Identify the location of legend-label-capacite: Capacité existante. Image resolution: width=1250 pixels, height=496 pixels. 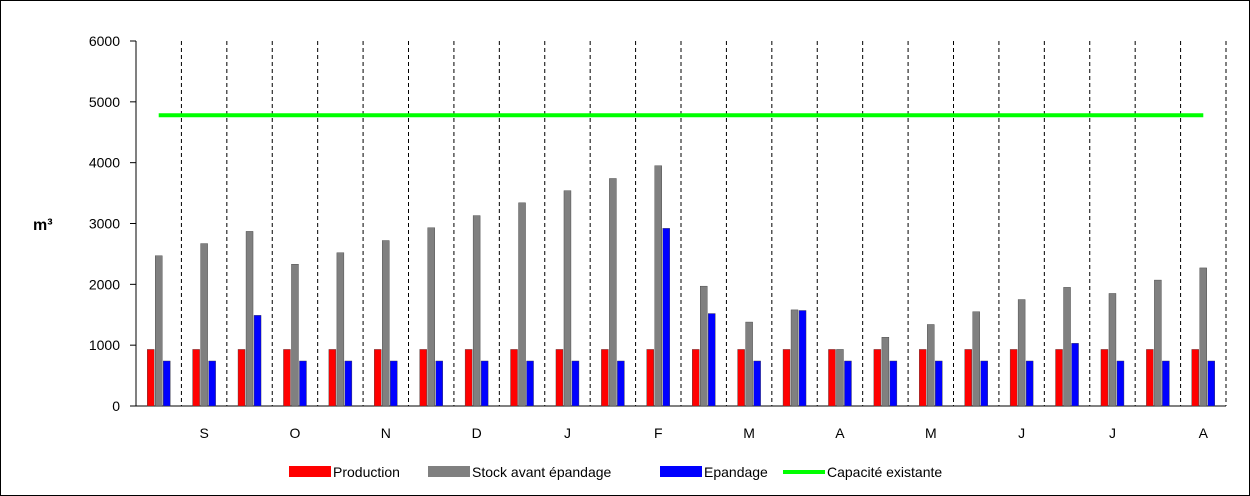
(884, 472).